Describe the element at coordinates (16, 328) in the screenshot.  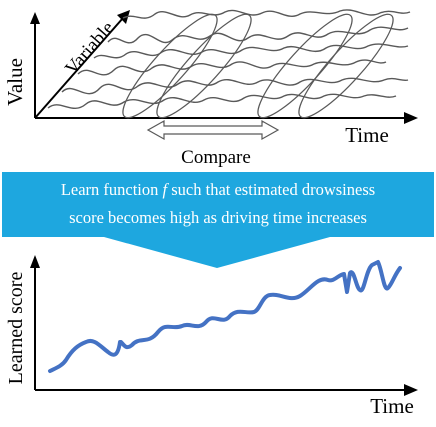
I see `bottom-y-axis-label: Learned score` at that location.